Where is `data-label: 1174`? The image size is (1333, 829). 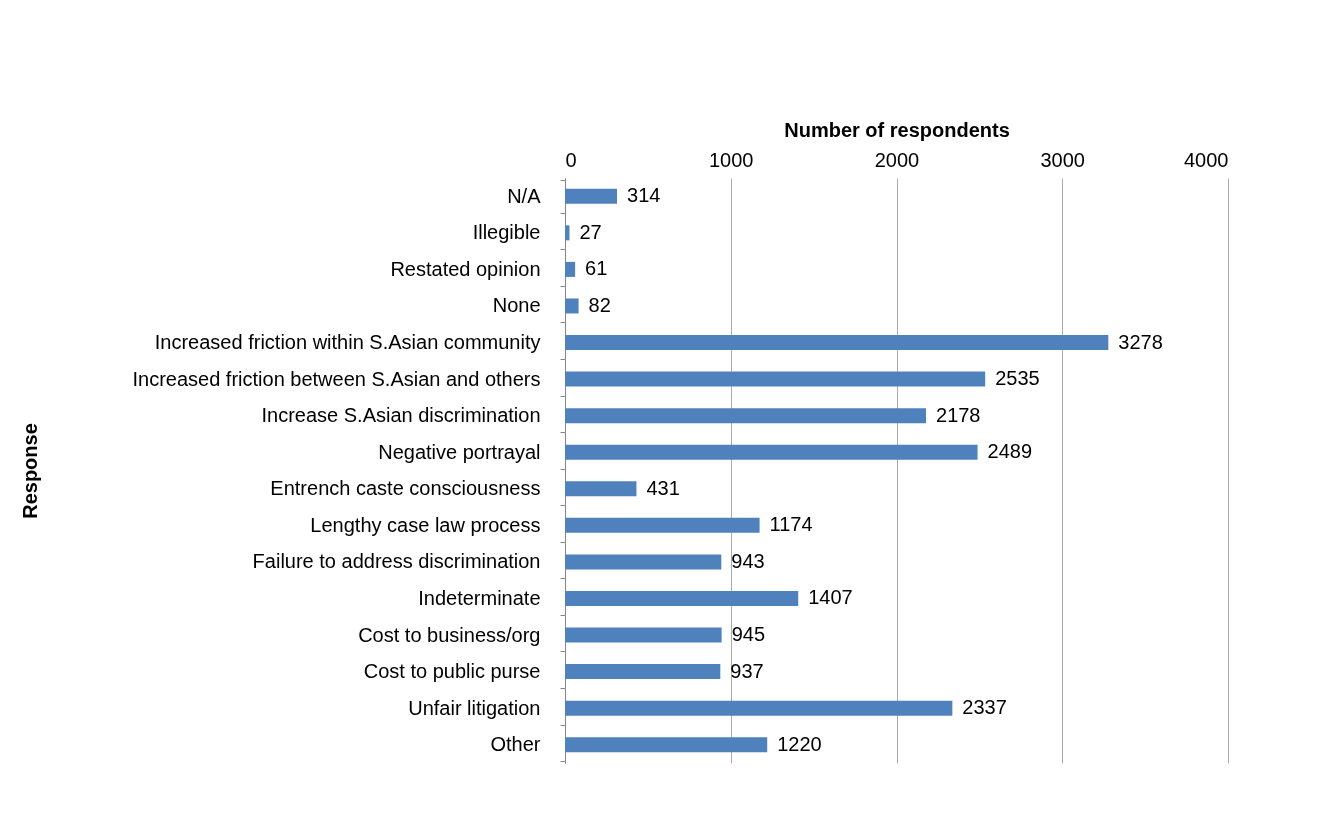 data-label: 1174 is located at coordinates (791, 524).